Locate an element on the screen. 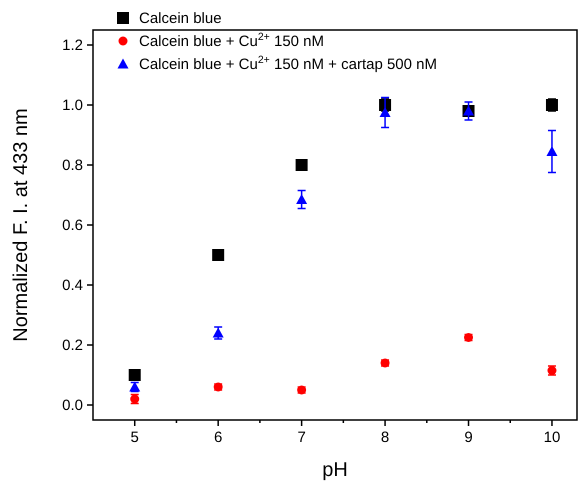 The height and width of the screenshot is (482, 586). y-tick-label: 1.2 is located at coordinates (72, 45).